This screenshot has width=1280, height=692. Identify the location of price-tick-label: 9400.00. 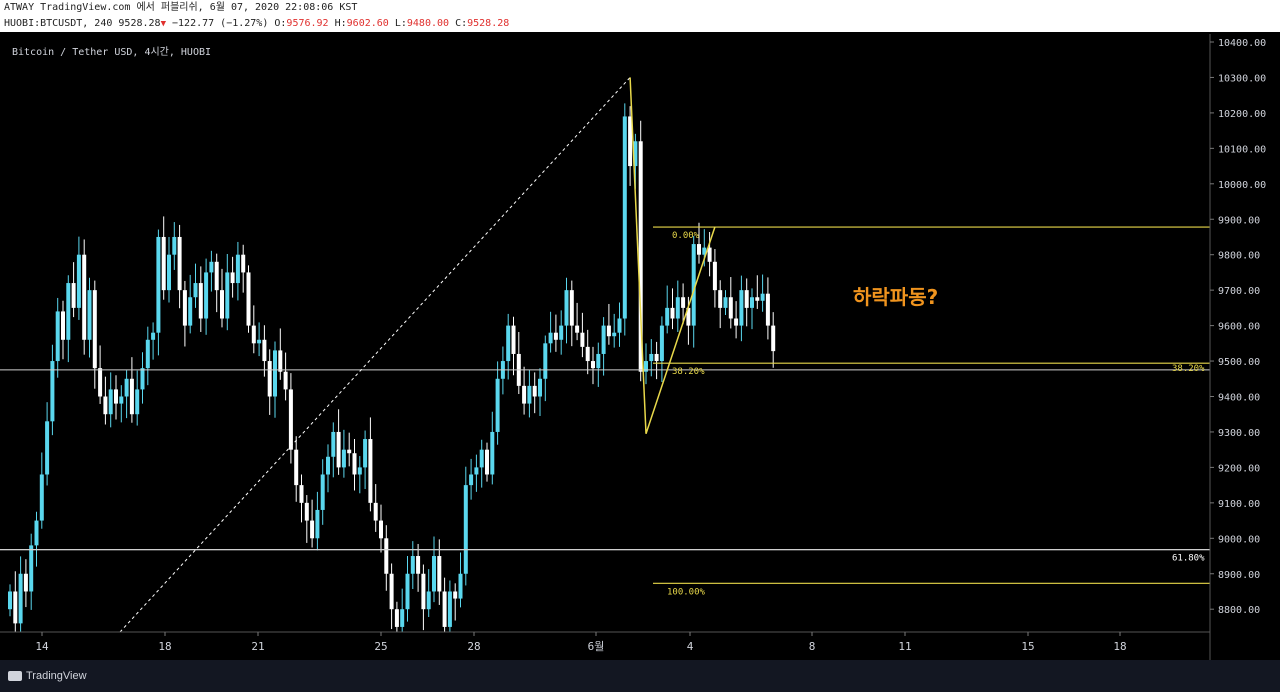
(1239, 398).